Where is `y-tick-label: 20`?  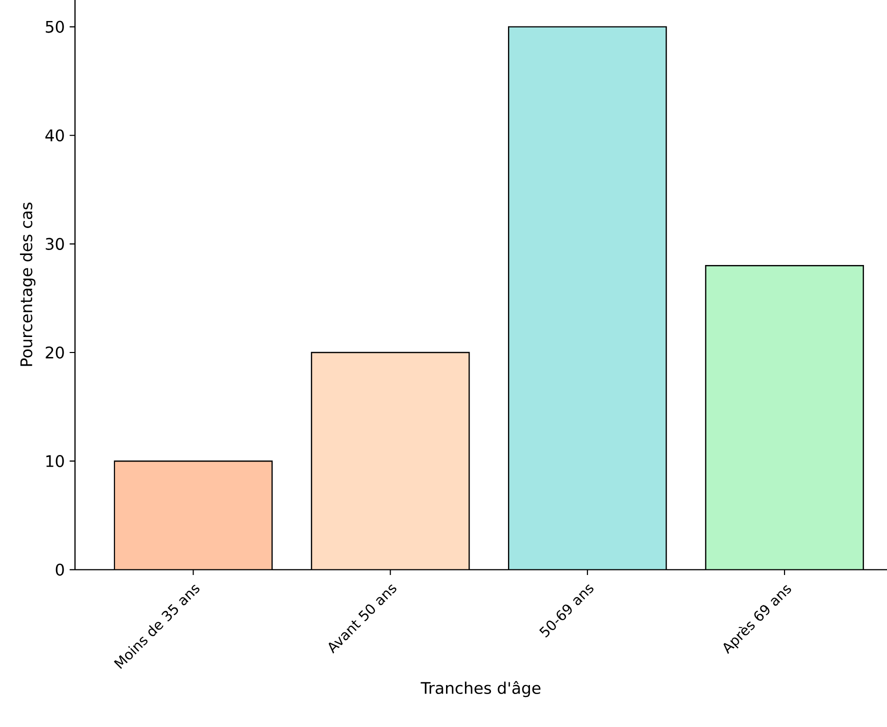
y-tick-label: 20 is located at coordinates (55, 352).